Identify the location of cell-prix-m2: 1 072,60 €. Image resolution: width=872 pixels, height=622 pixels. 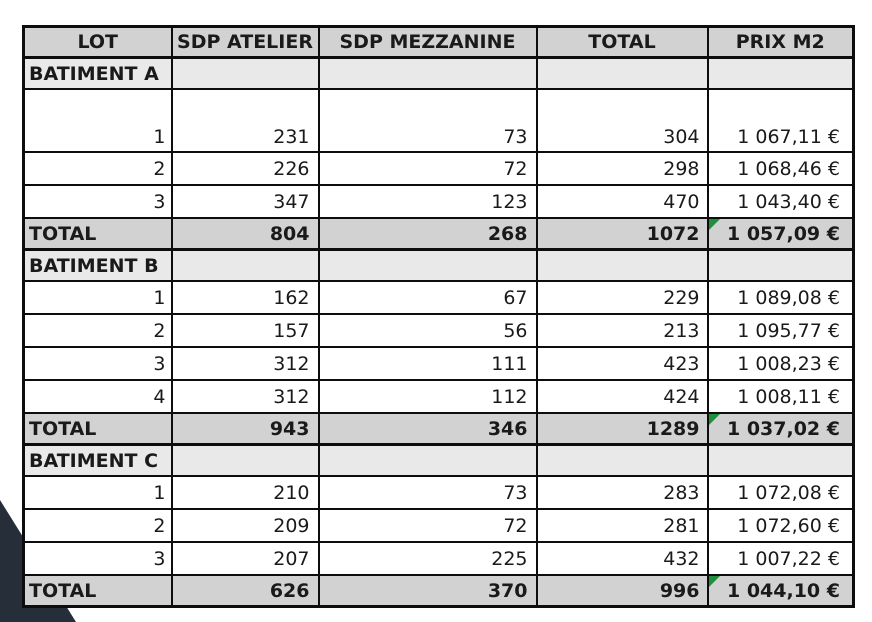
(780, 525).